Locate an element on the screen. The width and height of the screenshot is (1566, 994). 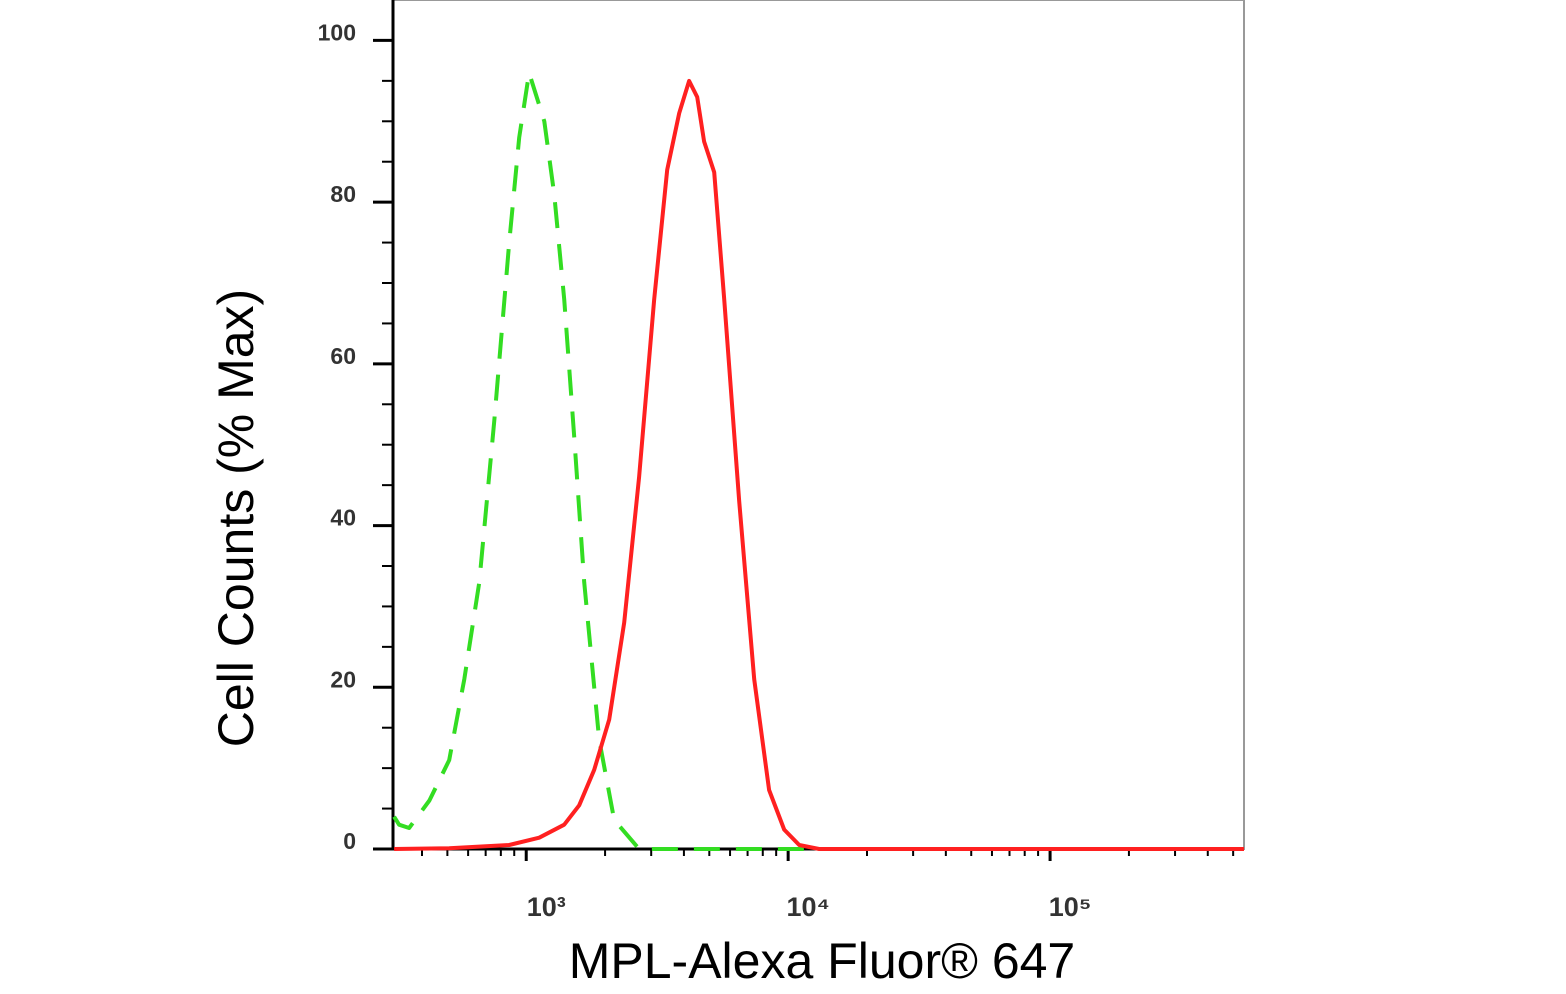
y-axis-title: Cell Counts (% Max) is located at coordinates (236, 518).